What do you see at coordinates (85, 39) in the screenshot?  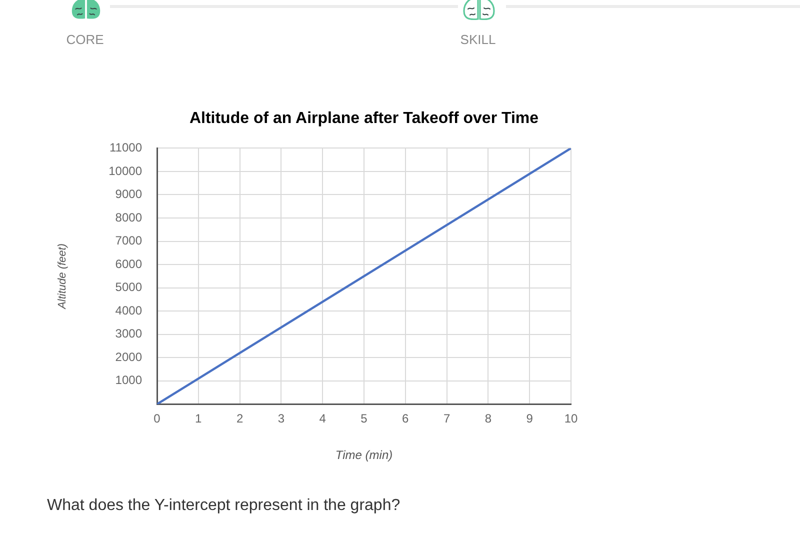 I see `text: CORE` at bounding box center [85, 39].